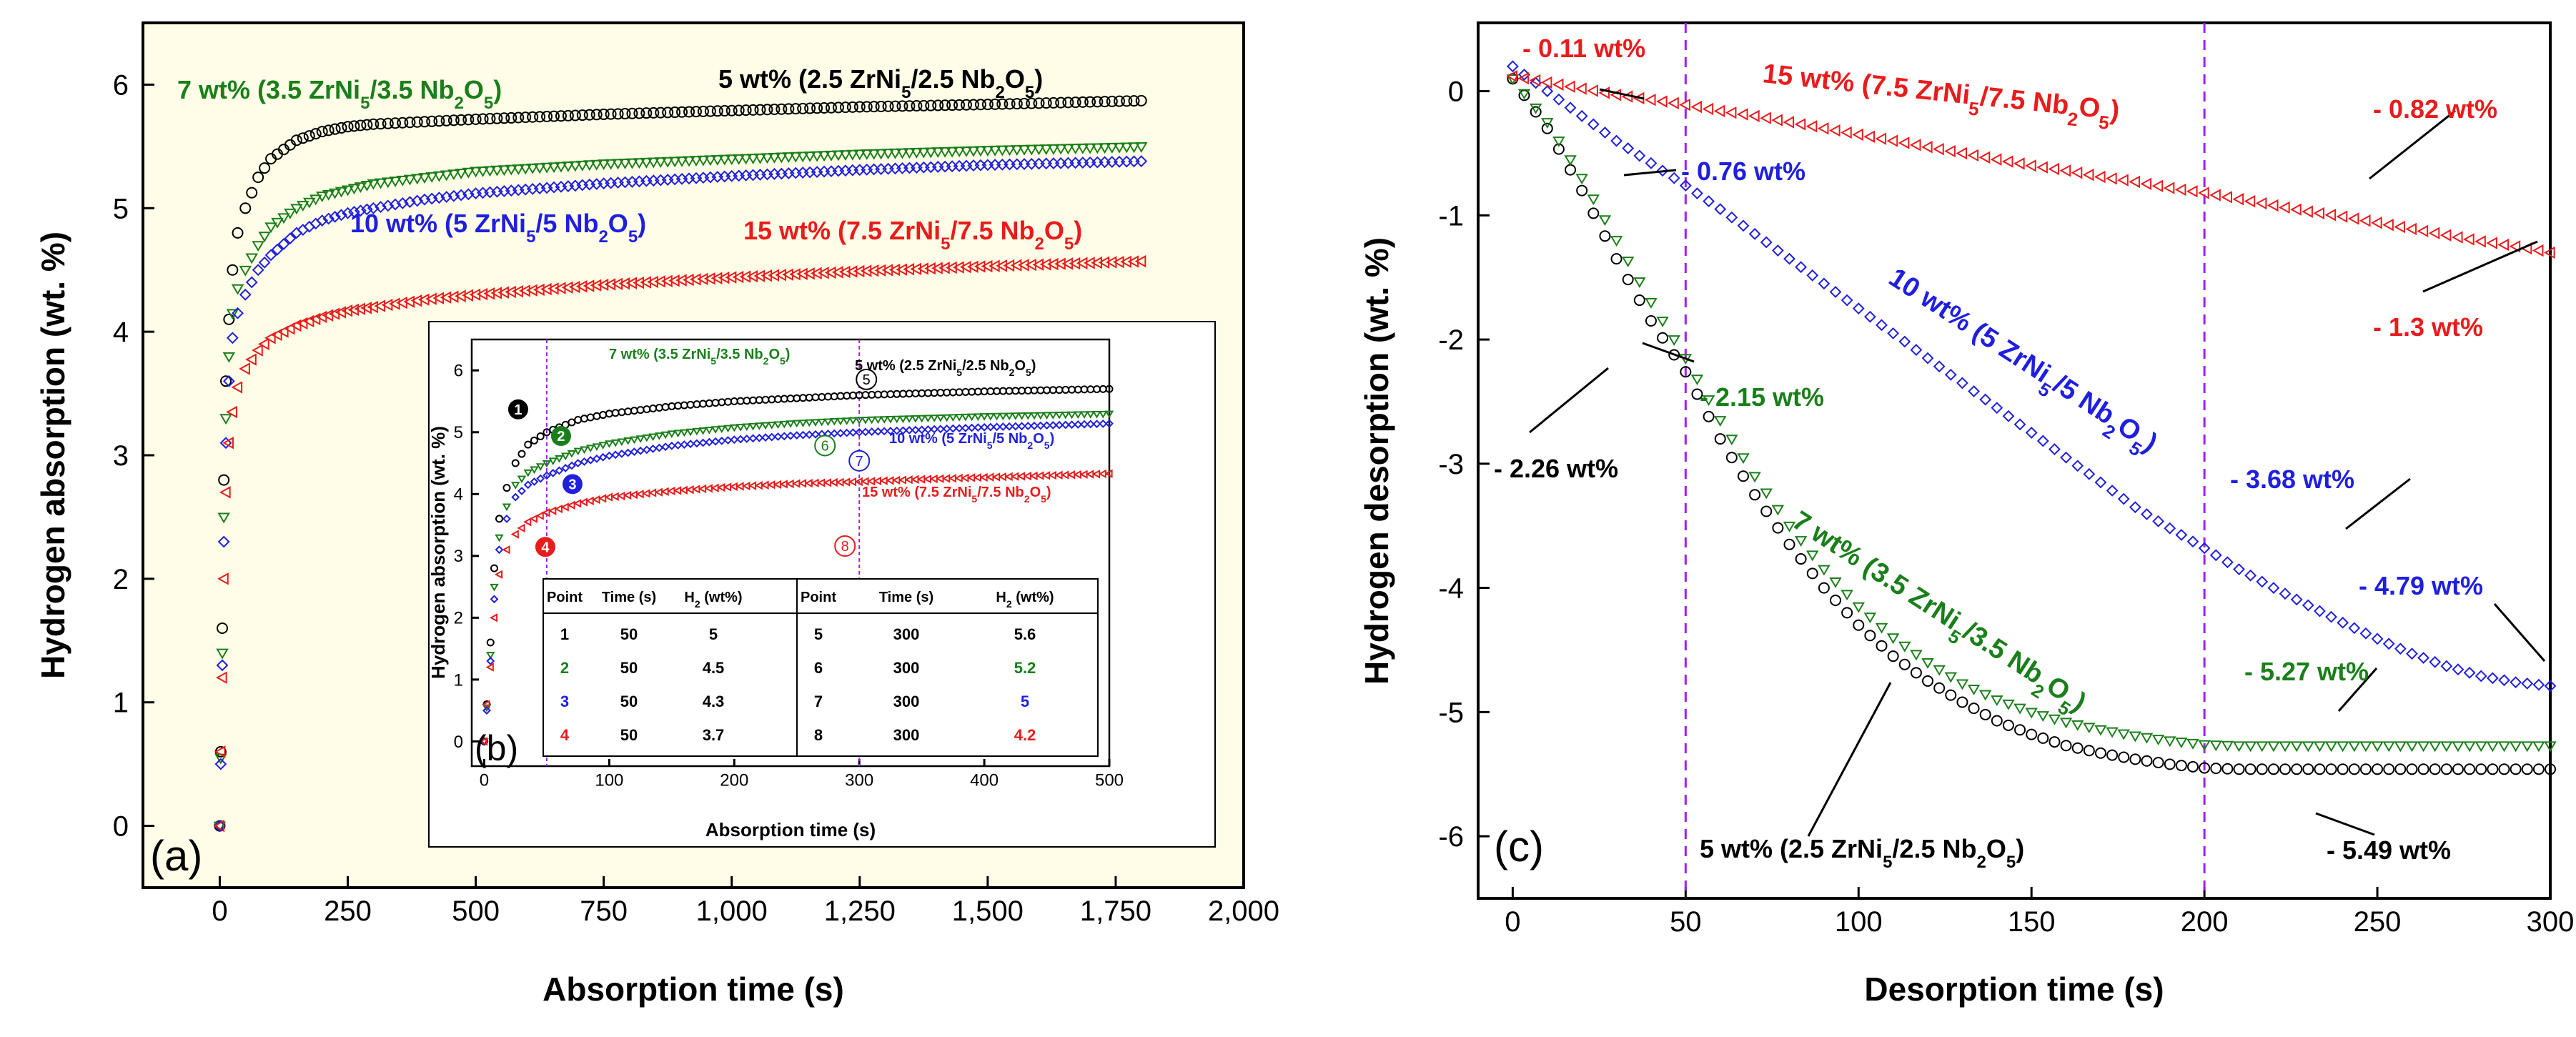  What do you see at coordinates (476, 911) in the screenshot?
I see `x-tick-label: 500` at bounding box center [476, 911].